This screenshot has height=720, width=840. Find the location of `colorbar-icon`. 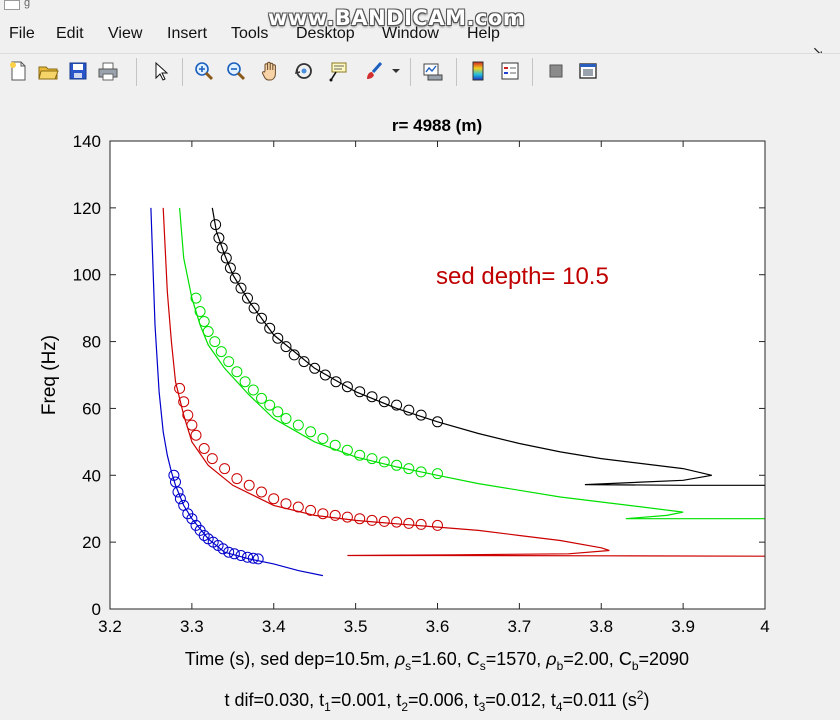

colorbar-icon is located at coordinates (478, 71).